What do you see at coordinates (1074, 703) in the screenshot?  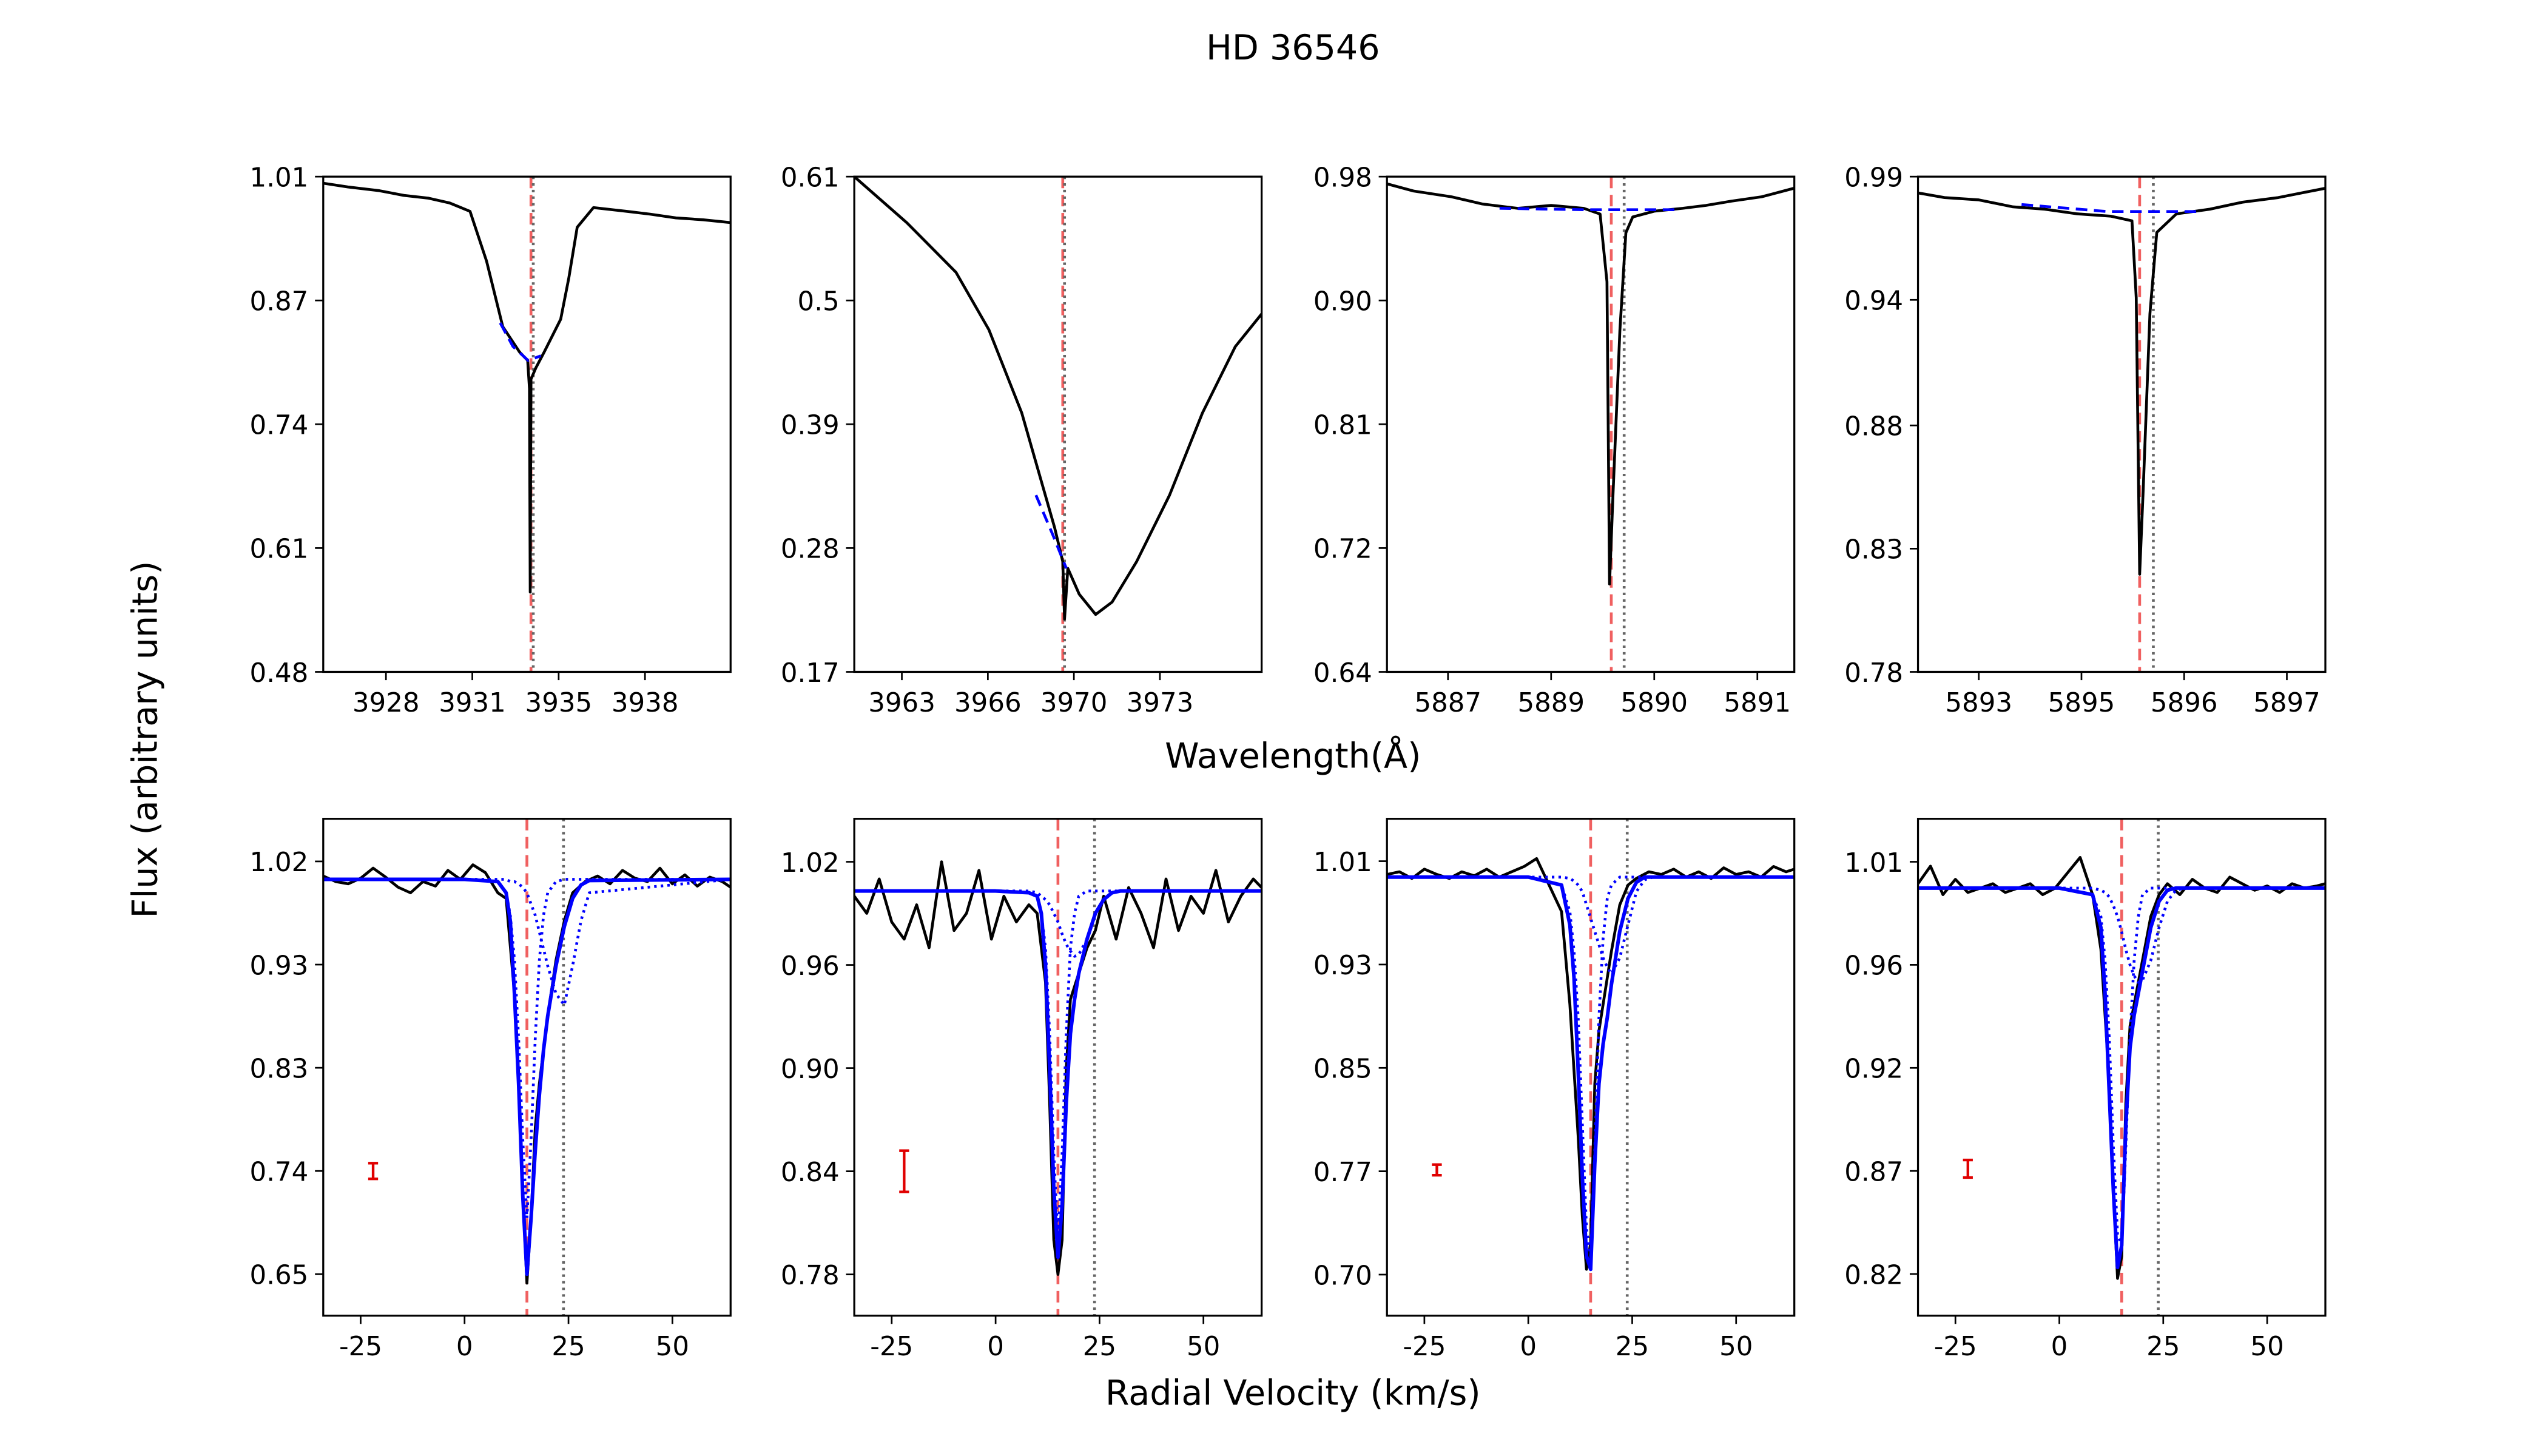 I see `x-tick-label: 3970` at bounding box center [1074, 703].